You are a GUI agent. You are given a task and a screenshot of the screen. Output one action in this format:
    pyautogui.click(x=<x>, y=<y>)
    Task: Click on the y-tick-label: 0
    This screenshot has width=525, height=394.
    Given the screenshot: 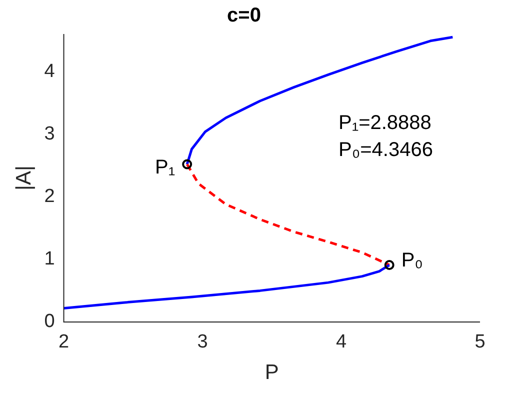 What is the action you would take?
    pyautogui.click(x=49, y=321)
    